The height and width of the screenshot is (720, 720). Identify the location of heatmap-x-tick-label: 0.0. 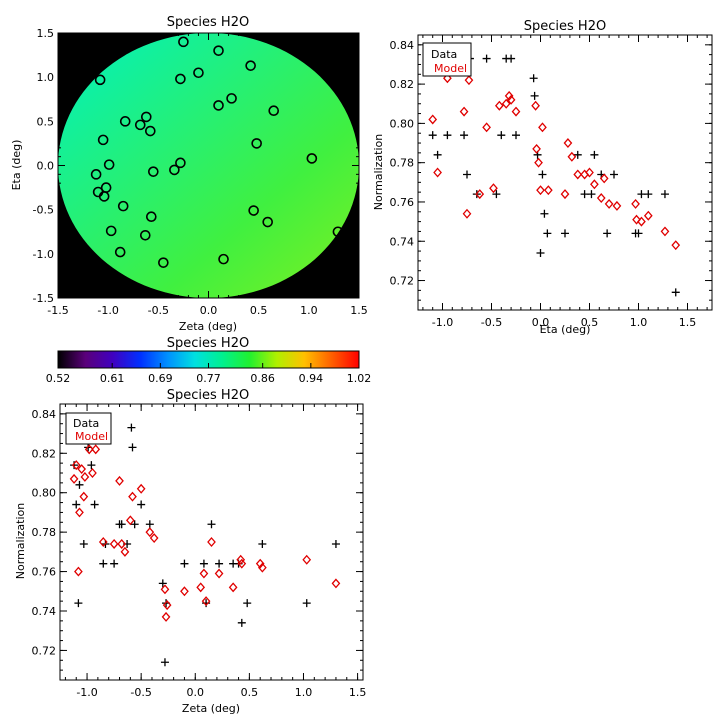
(209, 310).